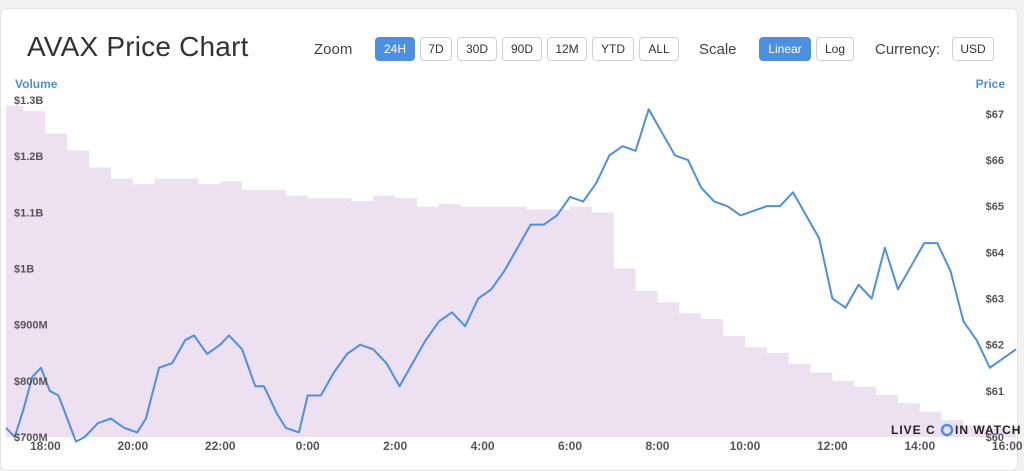  I want to click on left-tick-label: $1.2B, so click(28, 157).